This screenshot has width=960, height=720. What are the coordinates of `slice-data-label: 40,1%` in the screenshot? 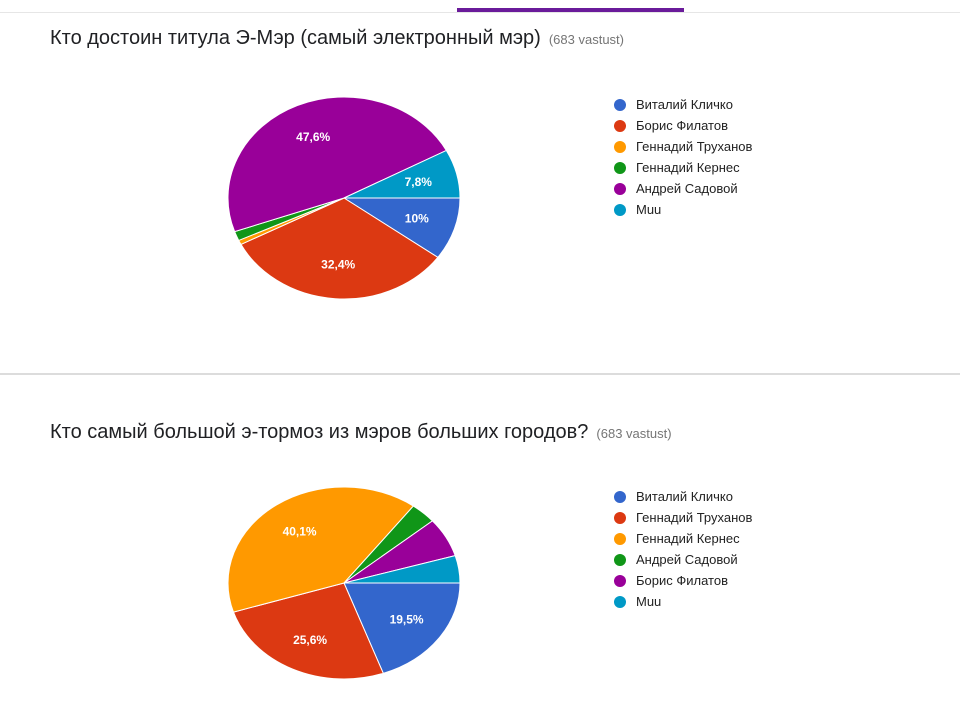 It's located at (300, 531).